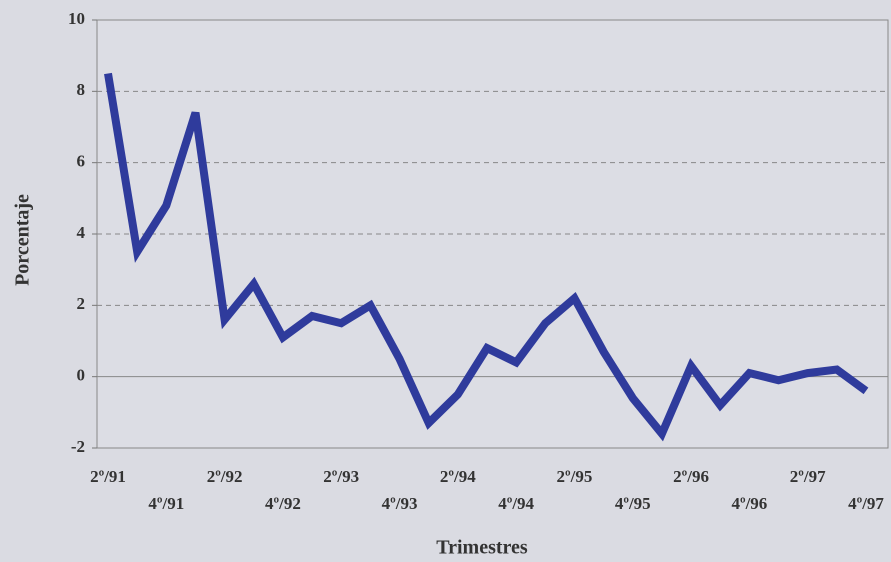  What do you see at coordinates (633, 503) in the screenshot?
I see `x-tick-label: 4º/95` at bounding box center [633, 503].